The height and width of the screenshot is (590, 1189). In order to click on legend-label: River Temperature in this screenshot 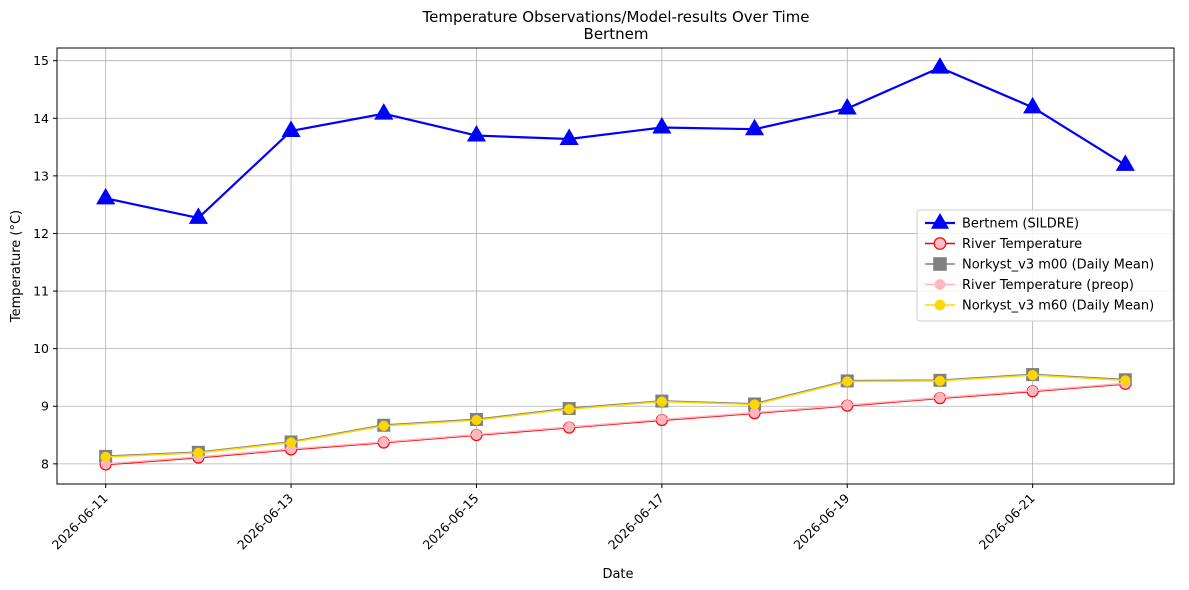, I will do `click(1022, 244)`.